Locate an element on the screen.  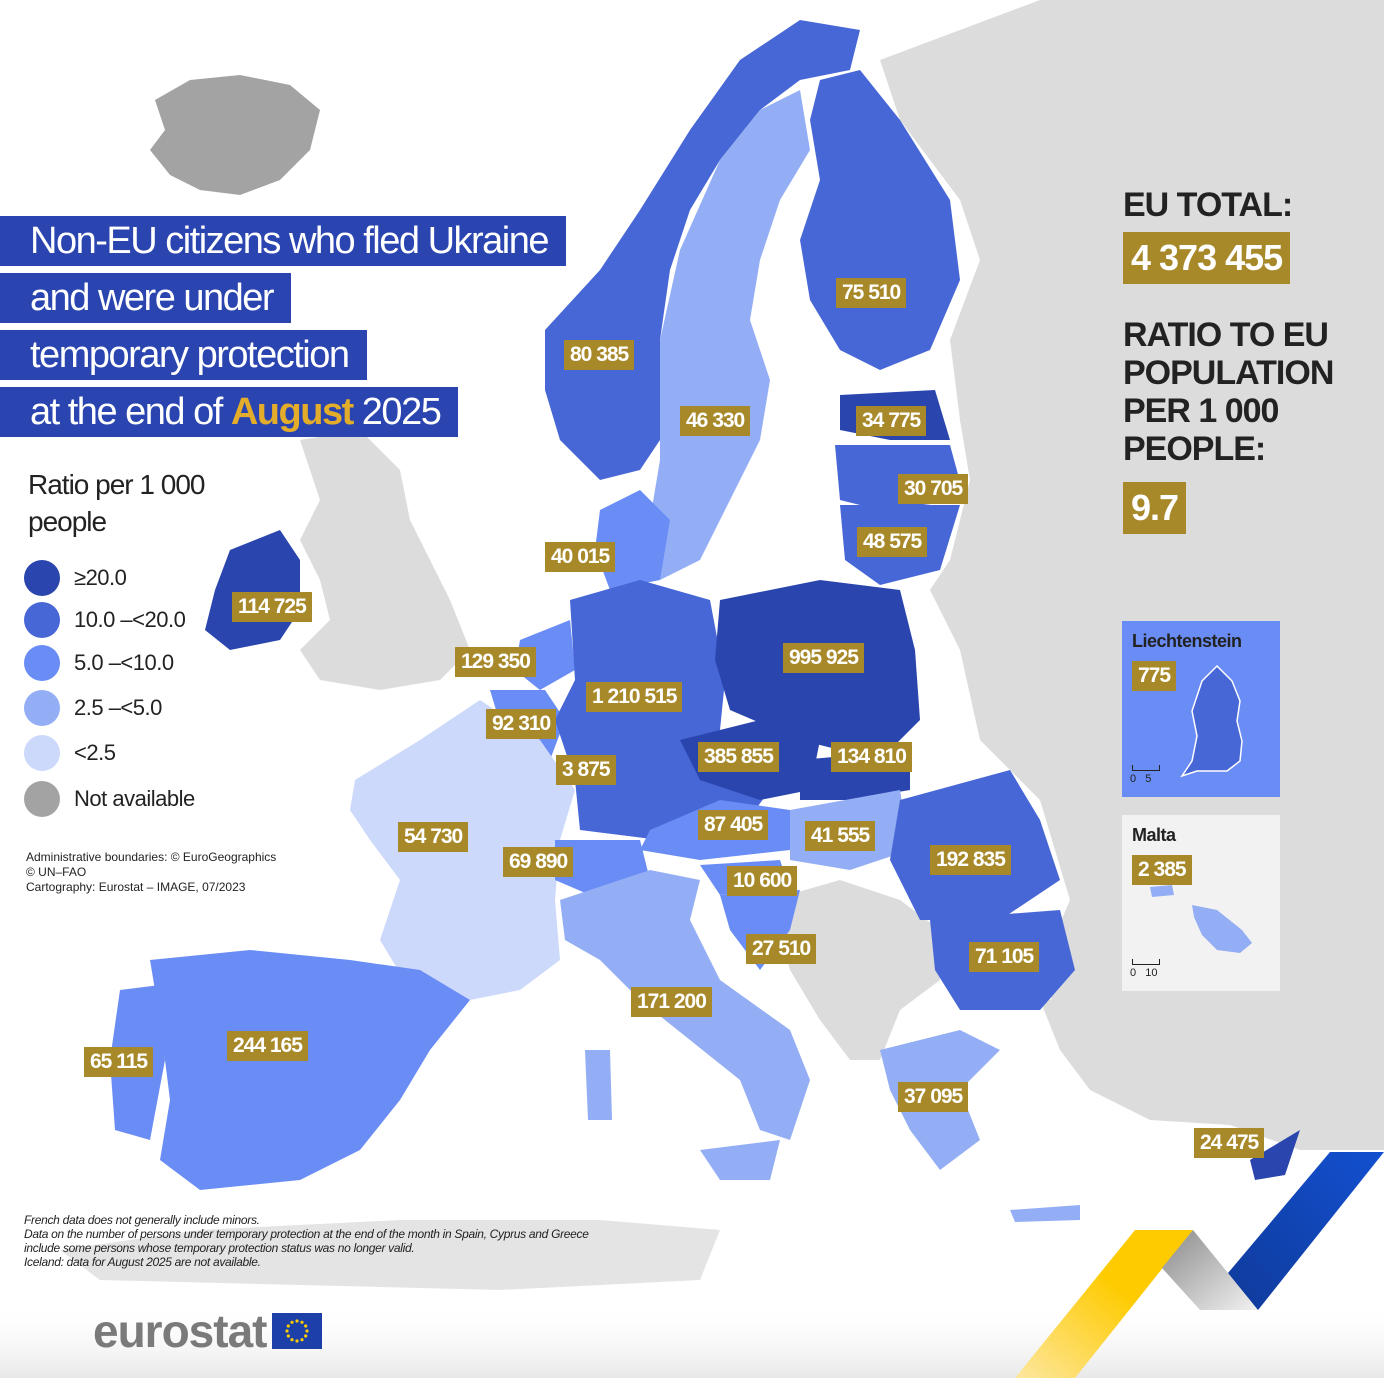
ribbon-blue is located at coordinates (1306, 1231).